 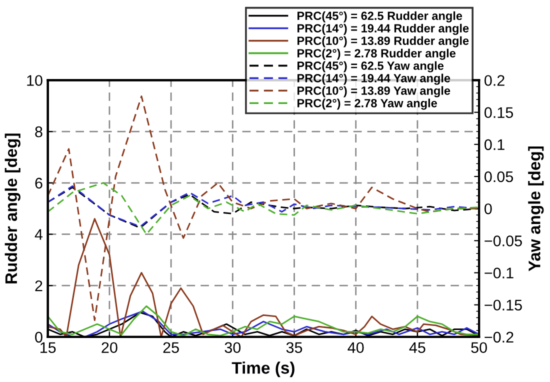 I want to click on y-axis-title: Rudder angle [deg], so click(x=12, y=209).